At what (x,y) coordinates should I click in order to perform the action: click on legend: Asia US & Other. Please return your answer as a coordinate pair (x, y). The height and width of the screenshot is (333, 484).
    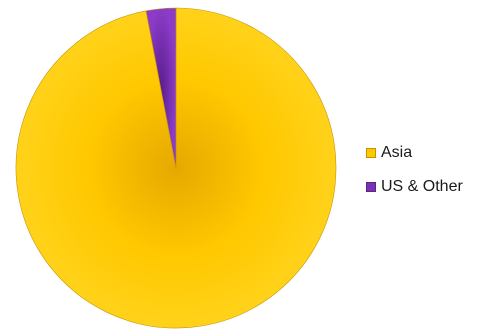
    Looking at the image, I should click on (414, 177).